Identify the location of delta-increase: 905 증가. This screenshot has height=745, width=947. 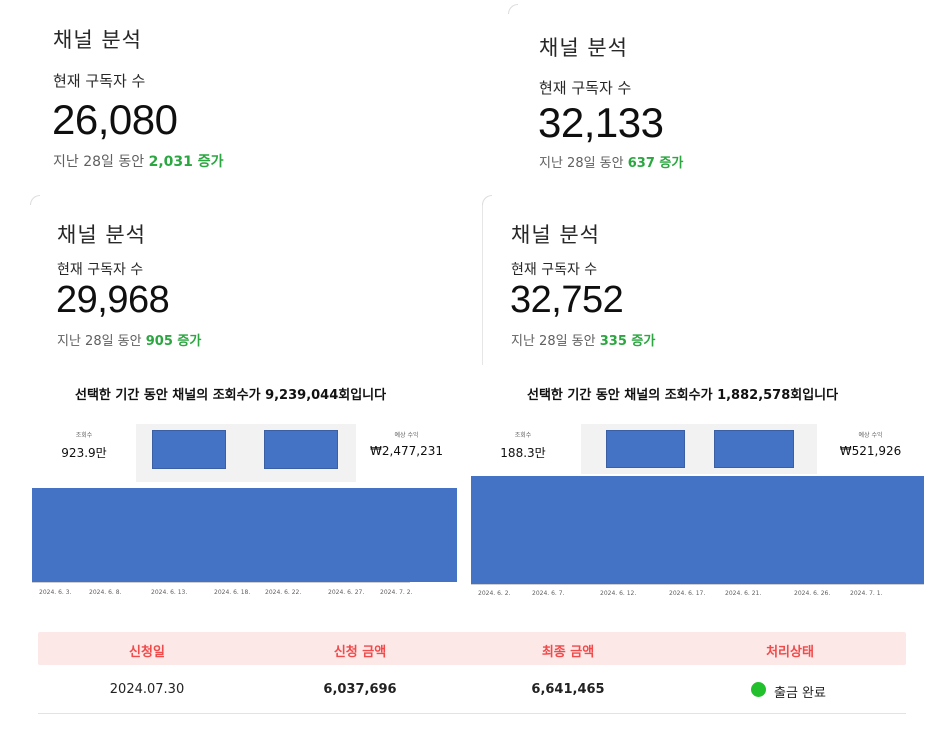
(173, 341).